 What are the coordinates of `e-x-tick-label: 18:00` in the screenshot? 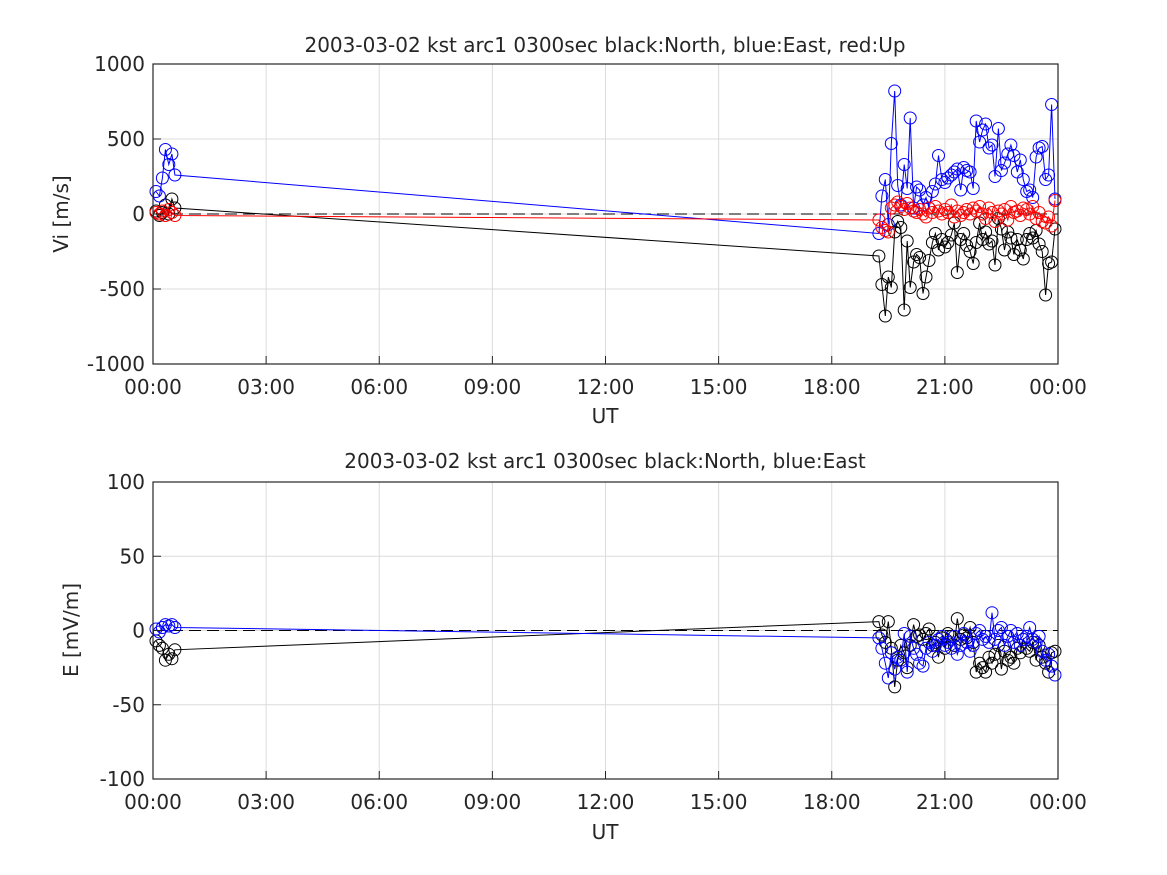 It's located at (832, 802).